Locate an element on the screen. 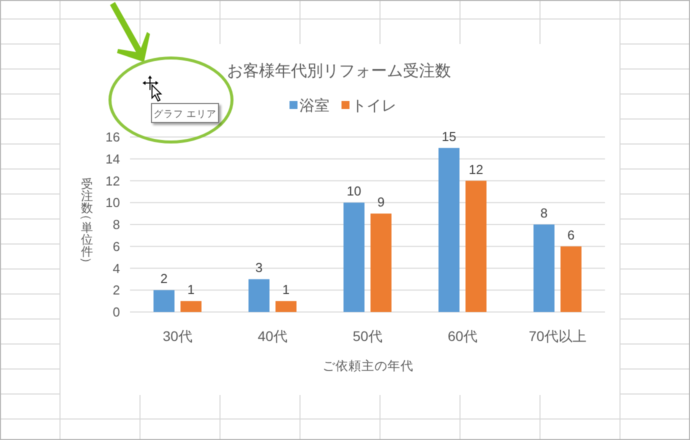 Image resolution: width=690 pixels, height=440 pixels. data-label: 2 is located at coordinates (164, 278).